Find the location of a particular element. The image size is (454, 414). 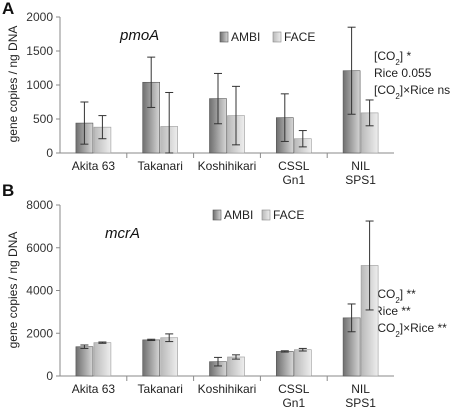

stats-annotation-line: Rice ** is located at coordinates (392, 311).